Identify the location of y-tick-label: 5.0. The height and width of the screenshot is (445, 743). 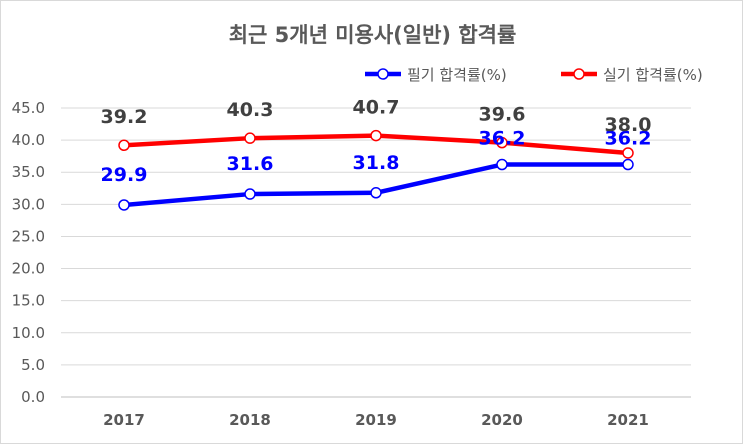
(33, 365).